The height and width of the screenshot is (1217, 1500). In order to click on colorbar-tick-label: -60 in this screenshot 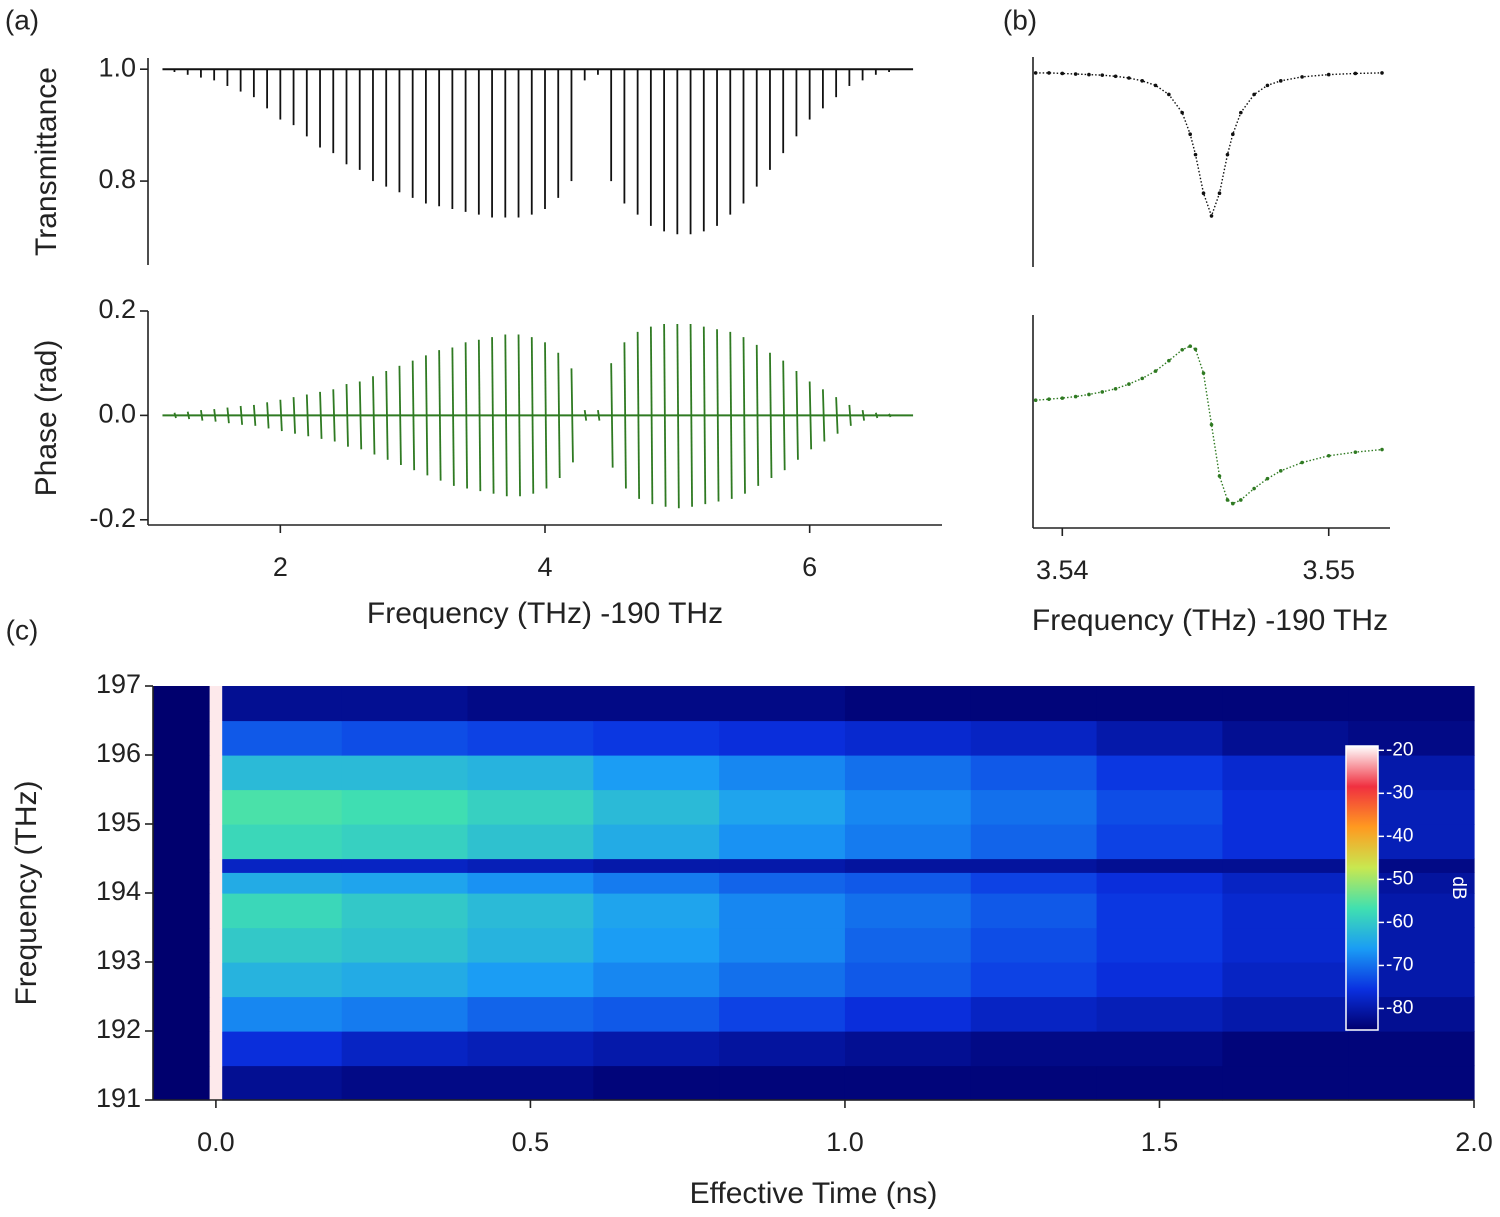, I will do `click(1399, 921)`.